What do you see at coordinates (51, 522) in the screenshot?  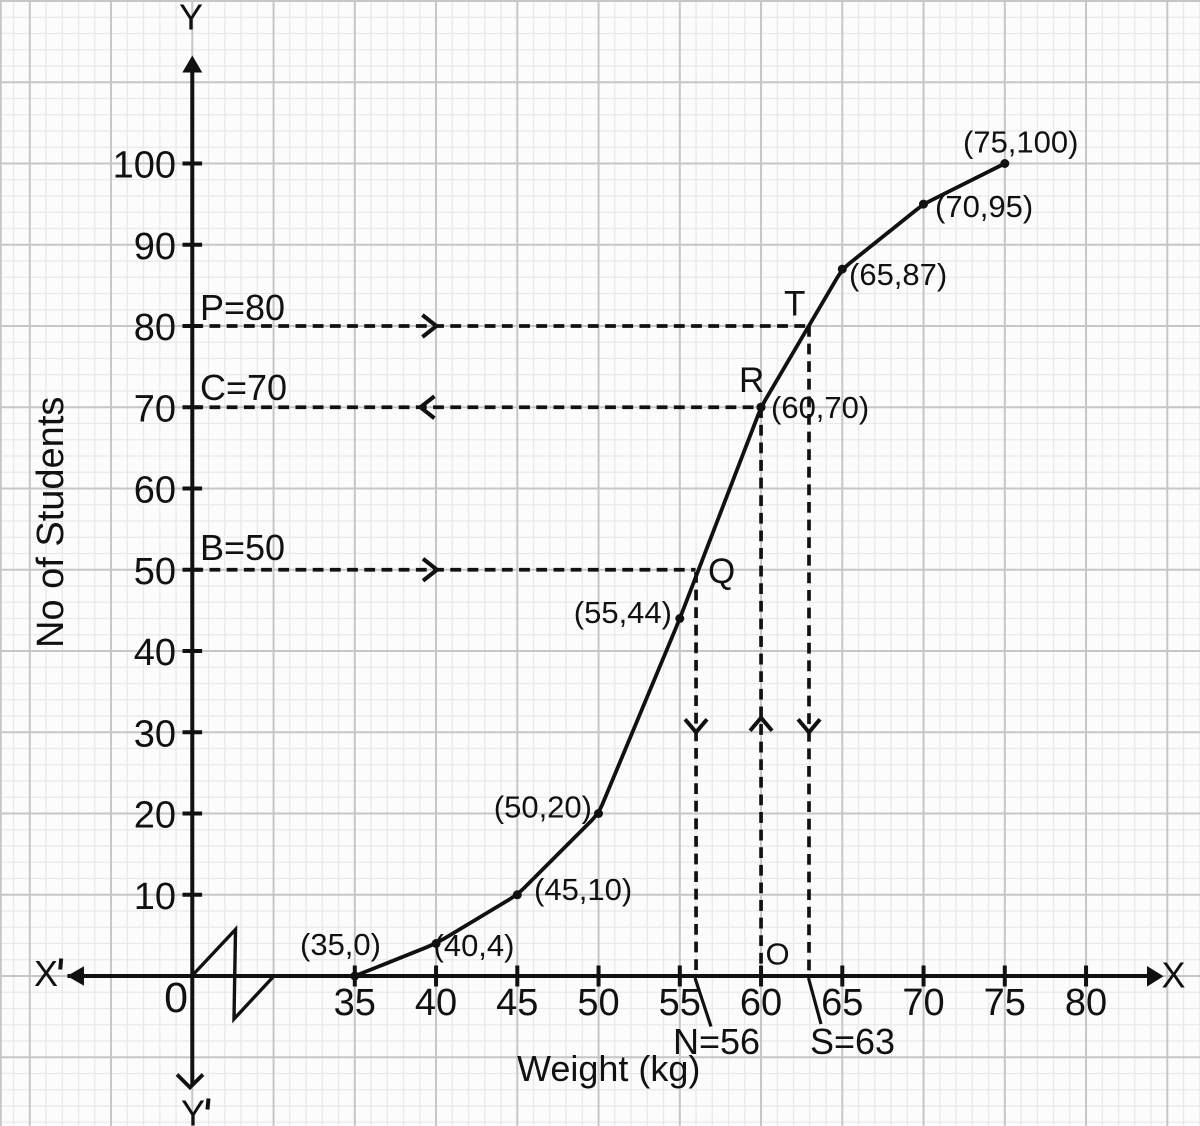 I see `svg-text: No of Students` at bounding box center [51, 522].